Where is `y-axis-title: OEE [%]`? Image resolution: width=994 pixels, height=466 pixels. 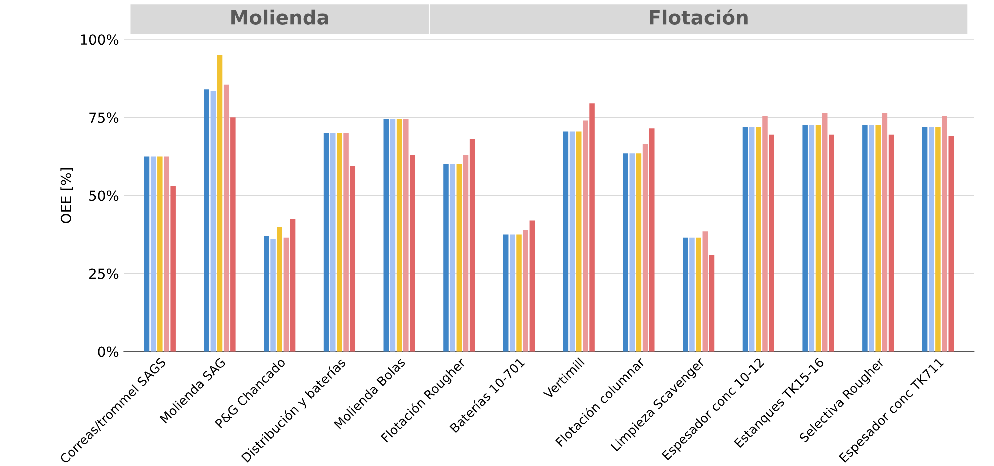
y-axis-title: OEE [%] is located at coordinates (67, 196).